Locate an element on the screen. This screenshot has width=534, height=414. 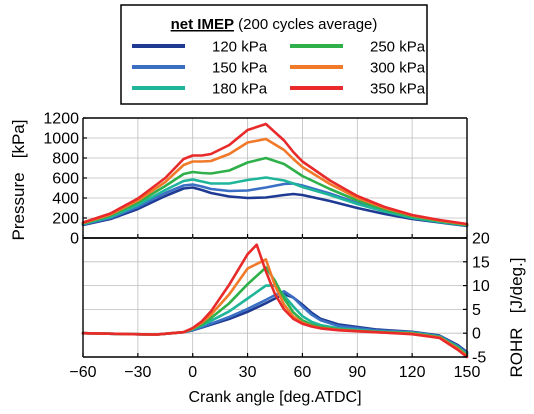
rohr-tick-label: 15 is located at coordinates (481, 262).